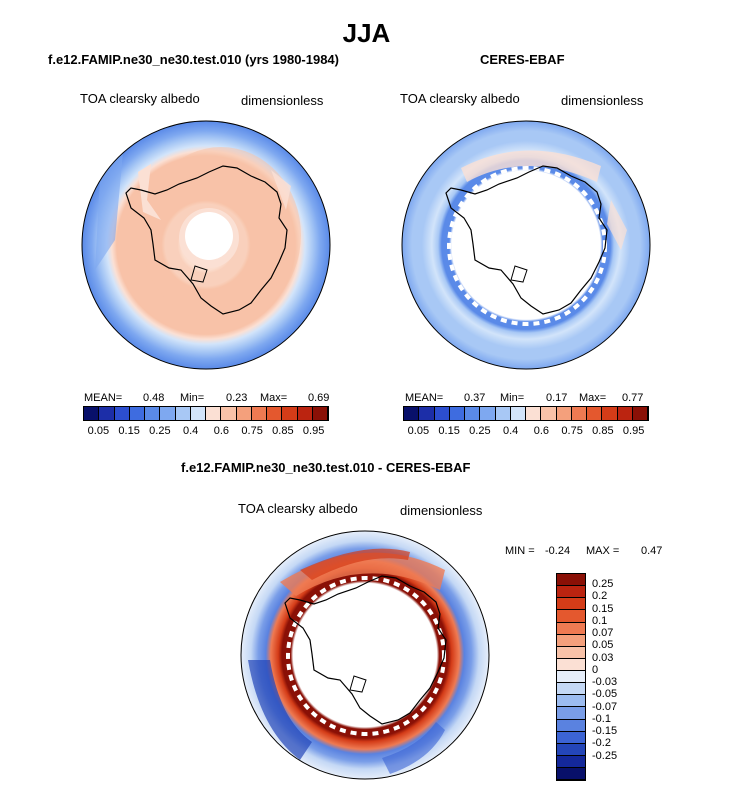 This screenshot has height=788, width=733. I want to click on obs-panel-title: CERES-EBAF, so click(522, 59).